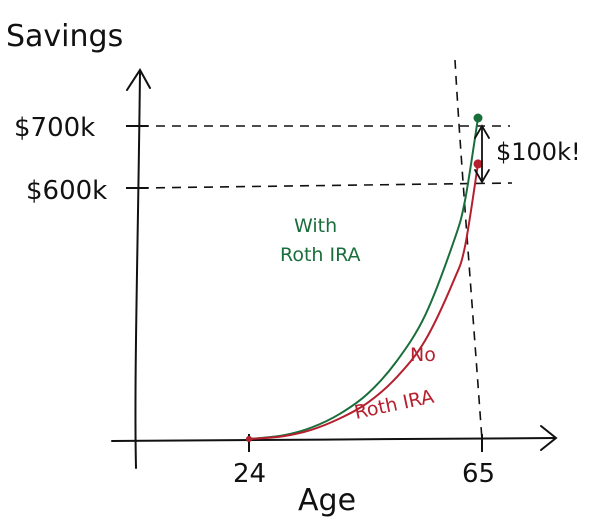 The image size is (600, 525). What do you see at coordinates (54, 128) in the screenshot?
I see `y-tick-label-700k: $700k` at bounding box center [54, 128].